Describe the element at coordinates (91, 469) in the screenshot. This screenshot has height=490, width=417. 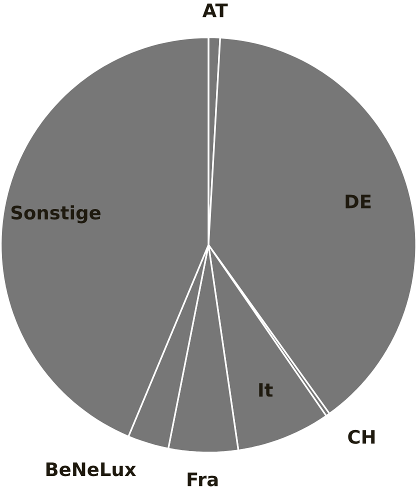
I see `slice-label: BeNeLux` at that location.